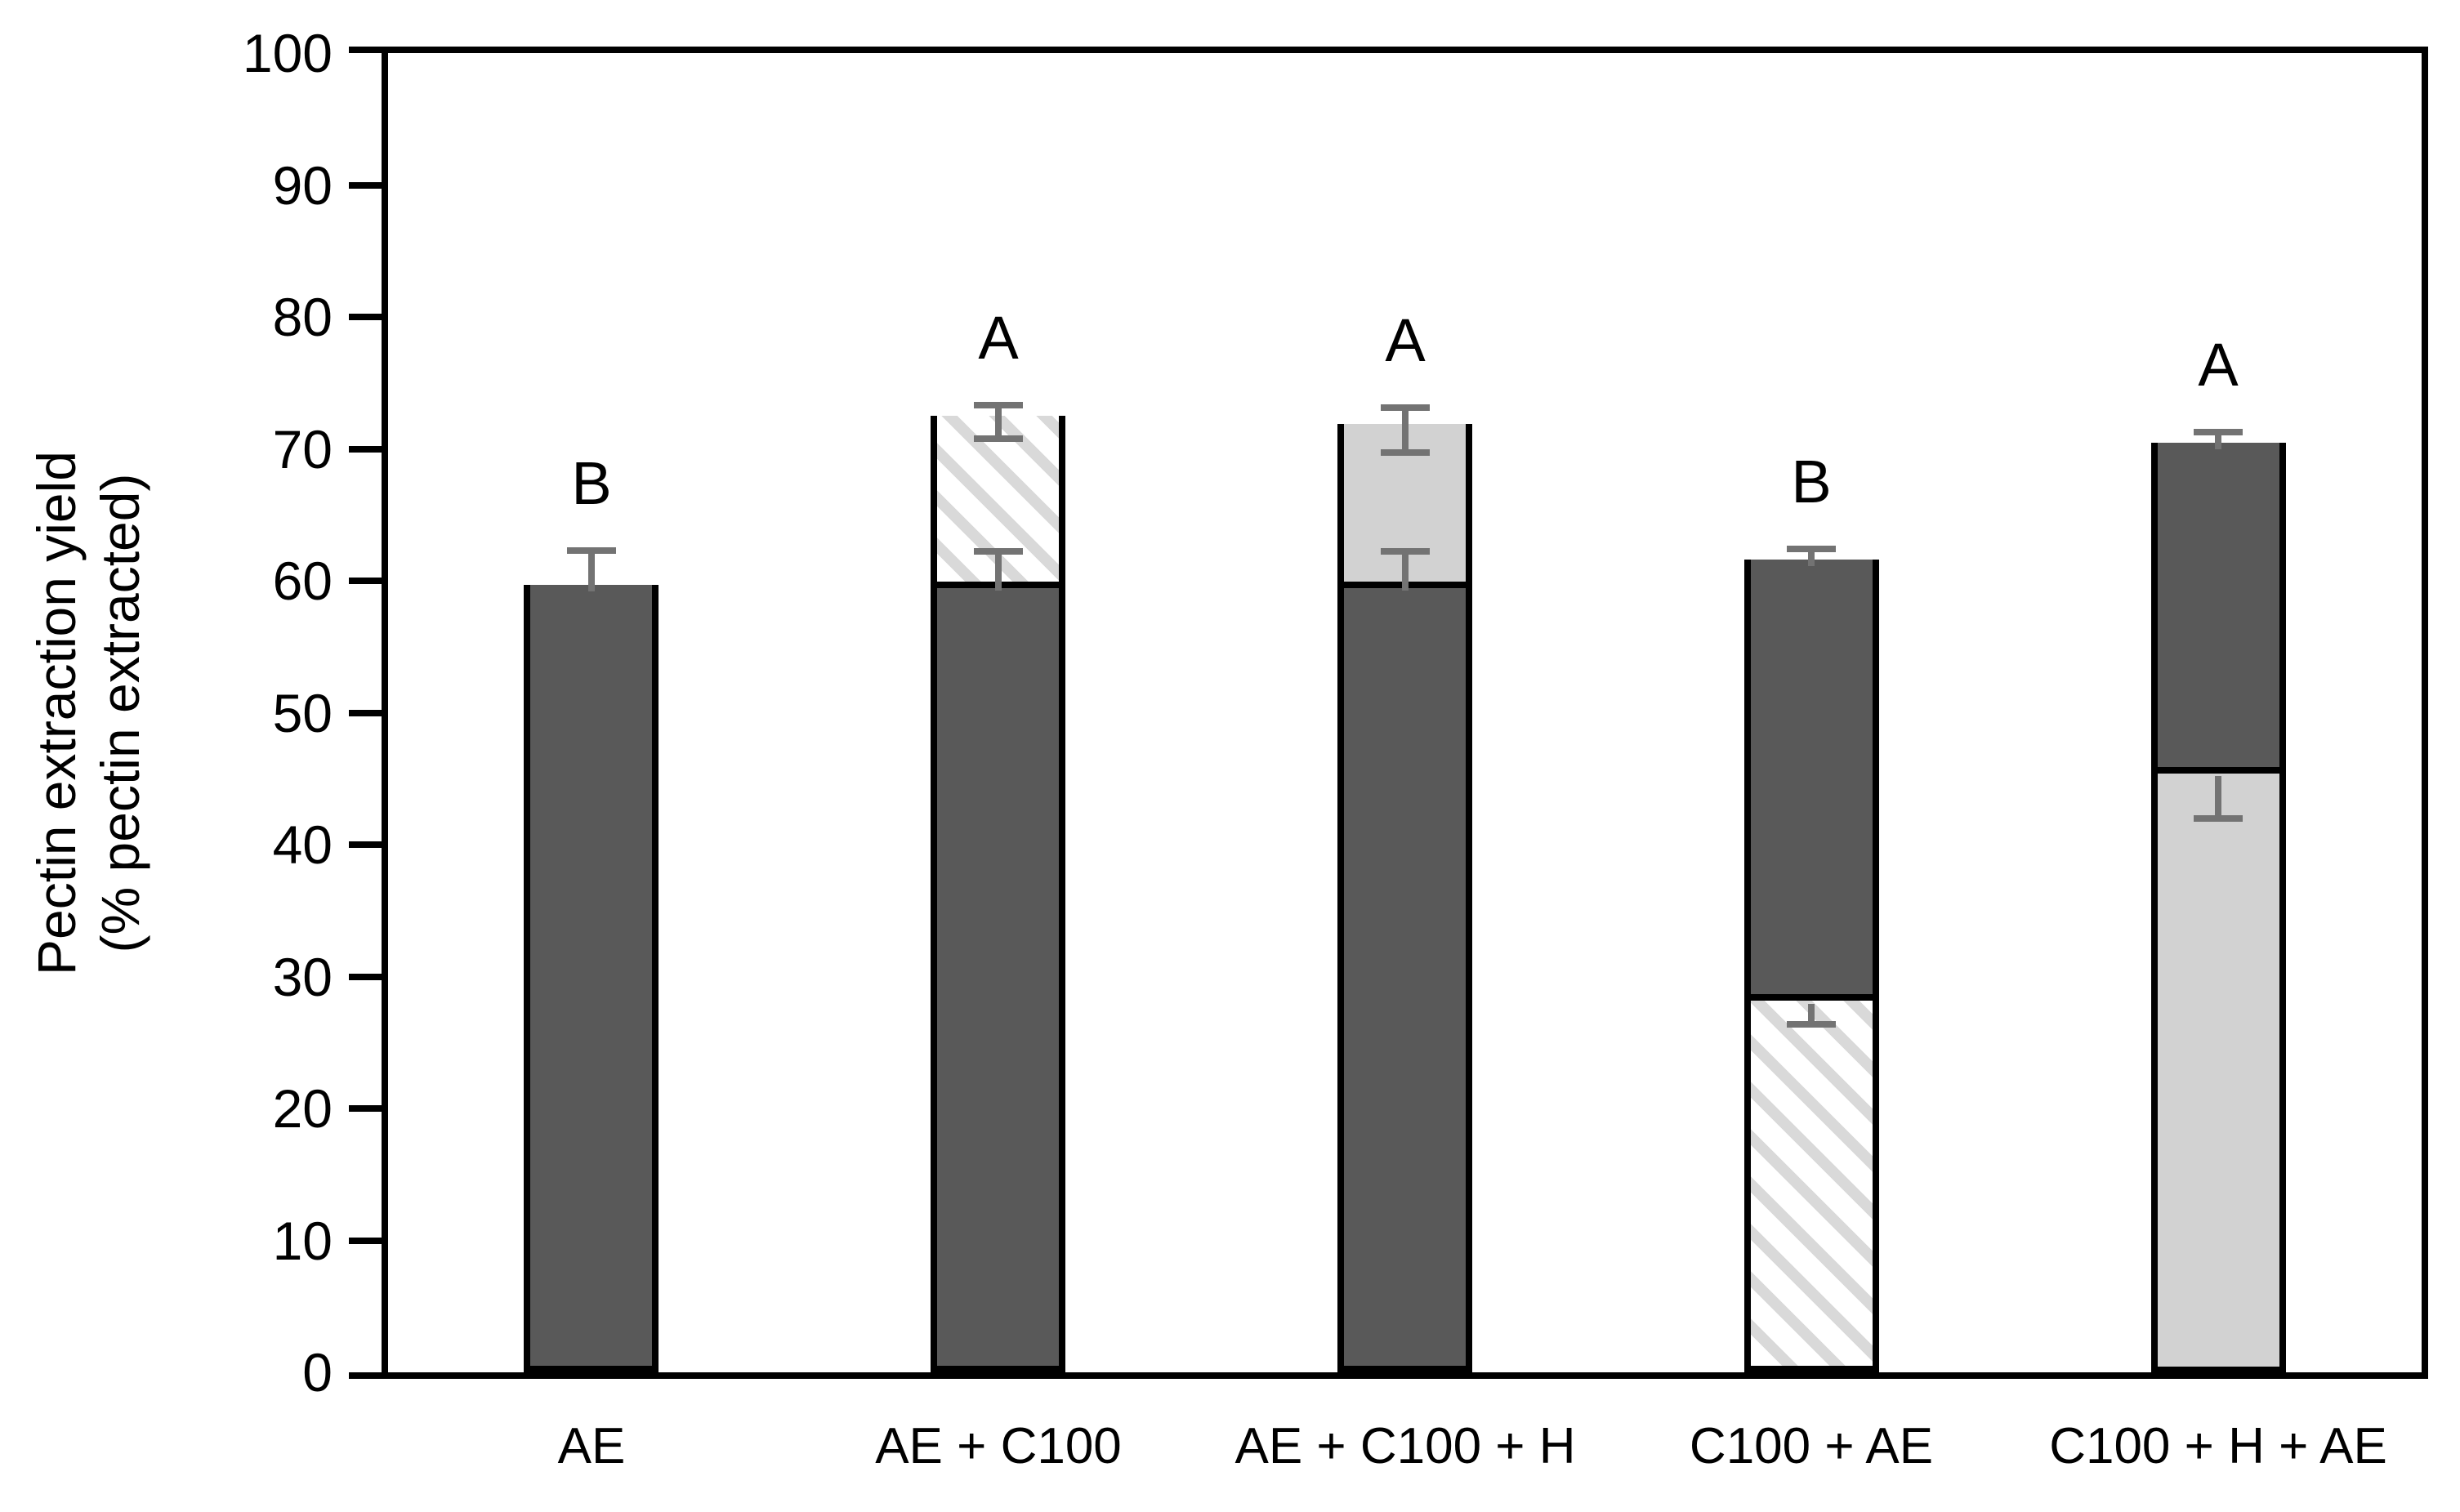  What do you see at coordinates (302, 186) in the screenshot?
I see `y-tick-label: 90` at bounding box center [302, 186].